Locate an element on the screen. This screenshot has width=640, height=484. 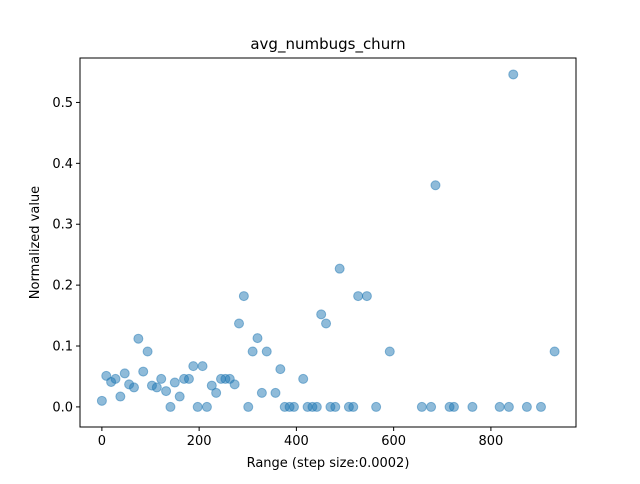
x-axis-label: Range (step size:0.0002) is located at coordinates (328, 463).